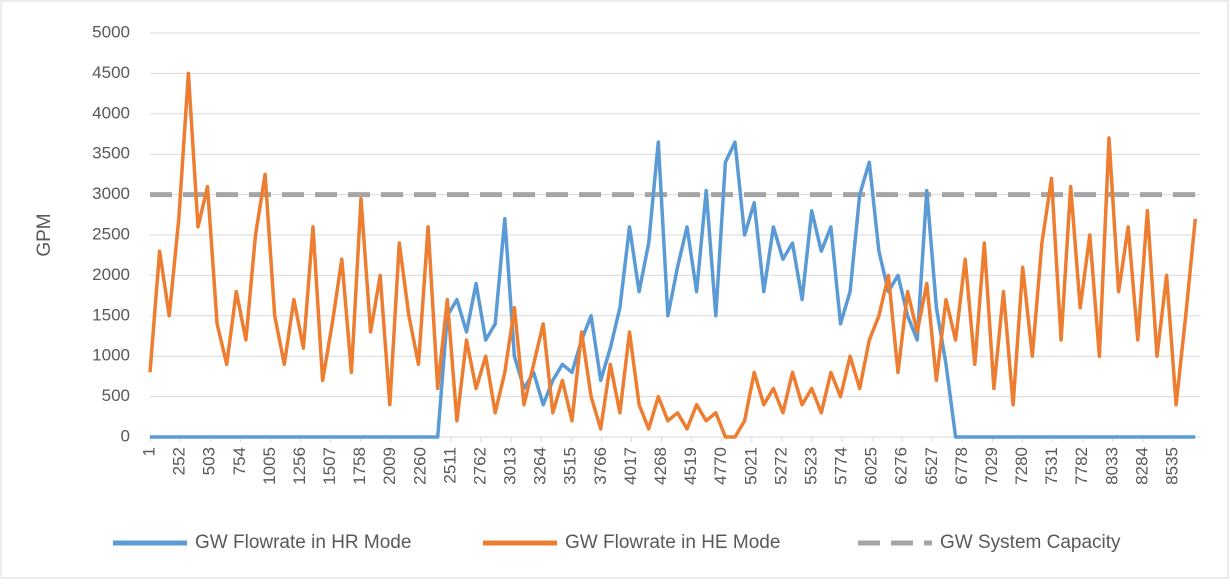  What do you see at coordinates (1051, 466) in the screenshot?
I see `x-tick-label: 7531` at bounding box center [1051, 466].